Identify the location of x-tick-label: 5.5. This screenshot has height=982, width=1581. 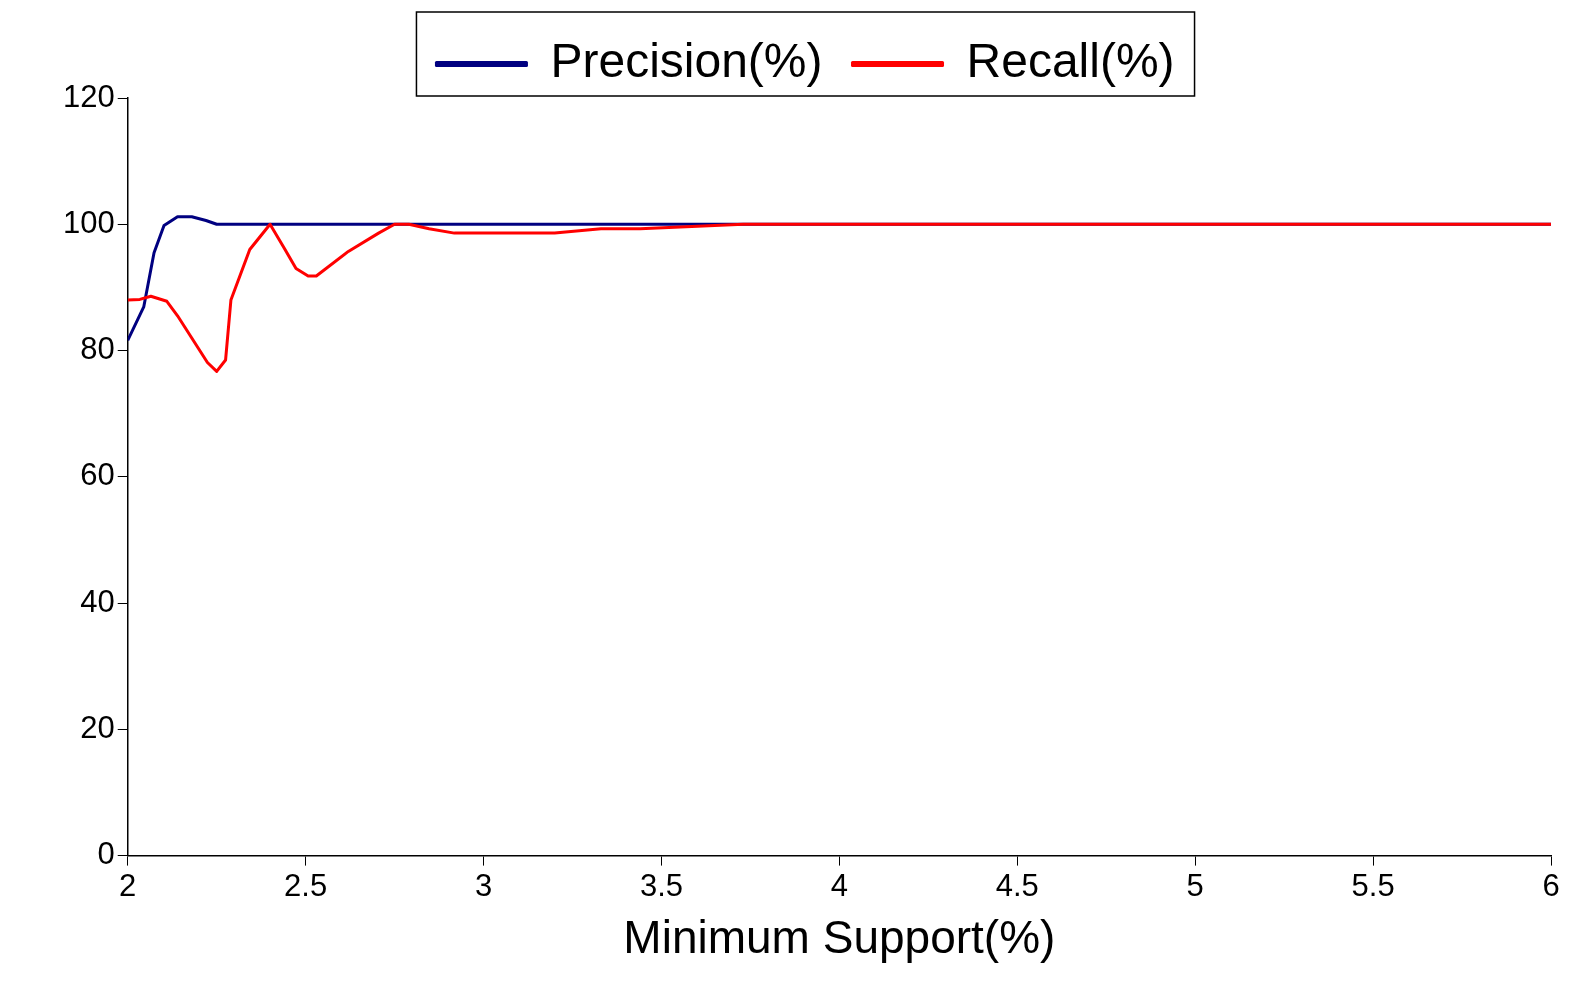
(1373, 885).